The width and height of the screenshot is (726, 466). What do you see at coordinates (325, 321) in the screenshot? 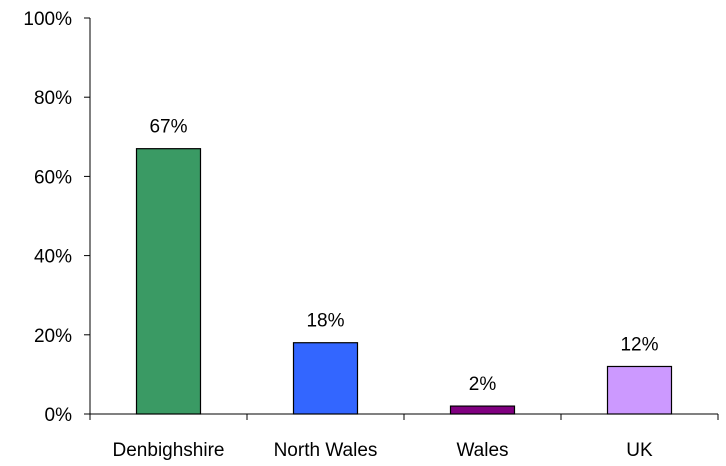
I see `data-label: 18%` at bounding box center [325, 321].